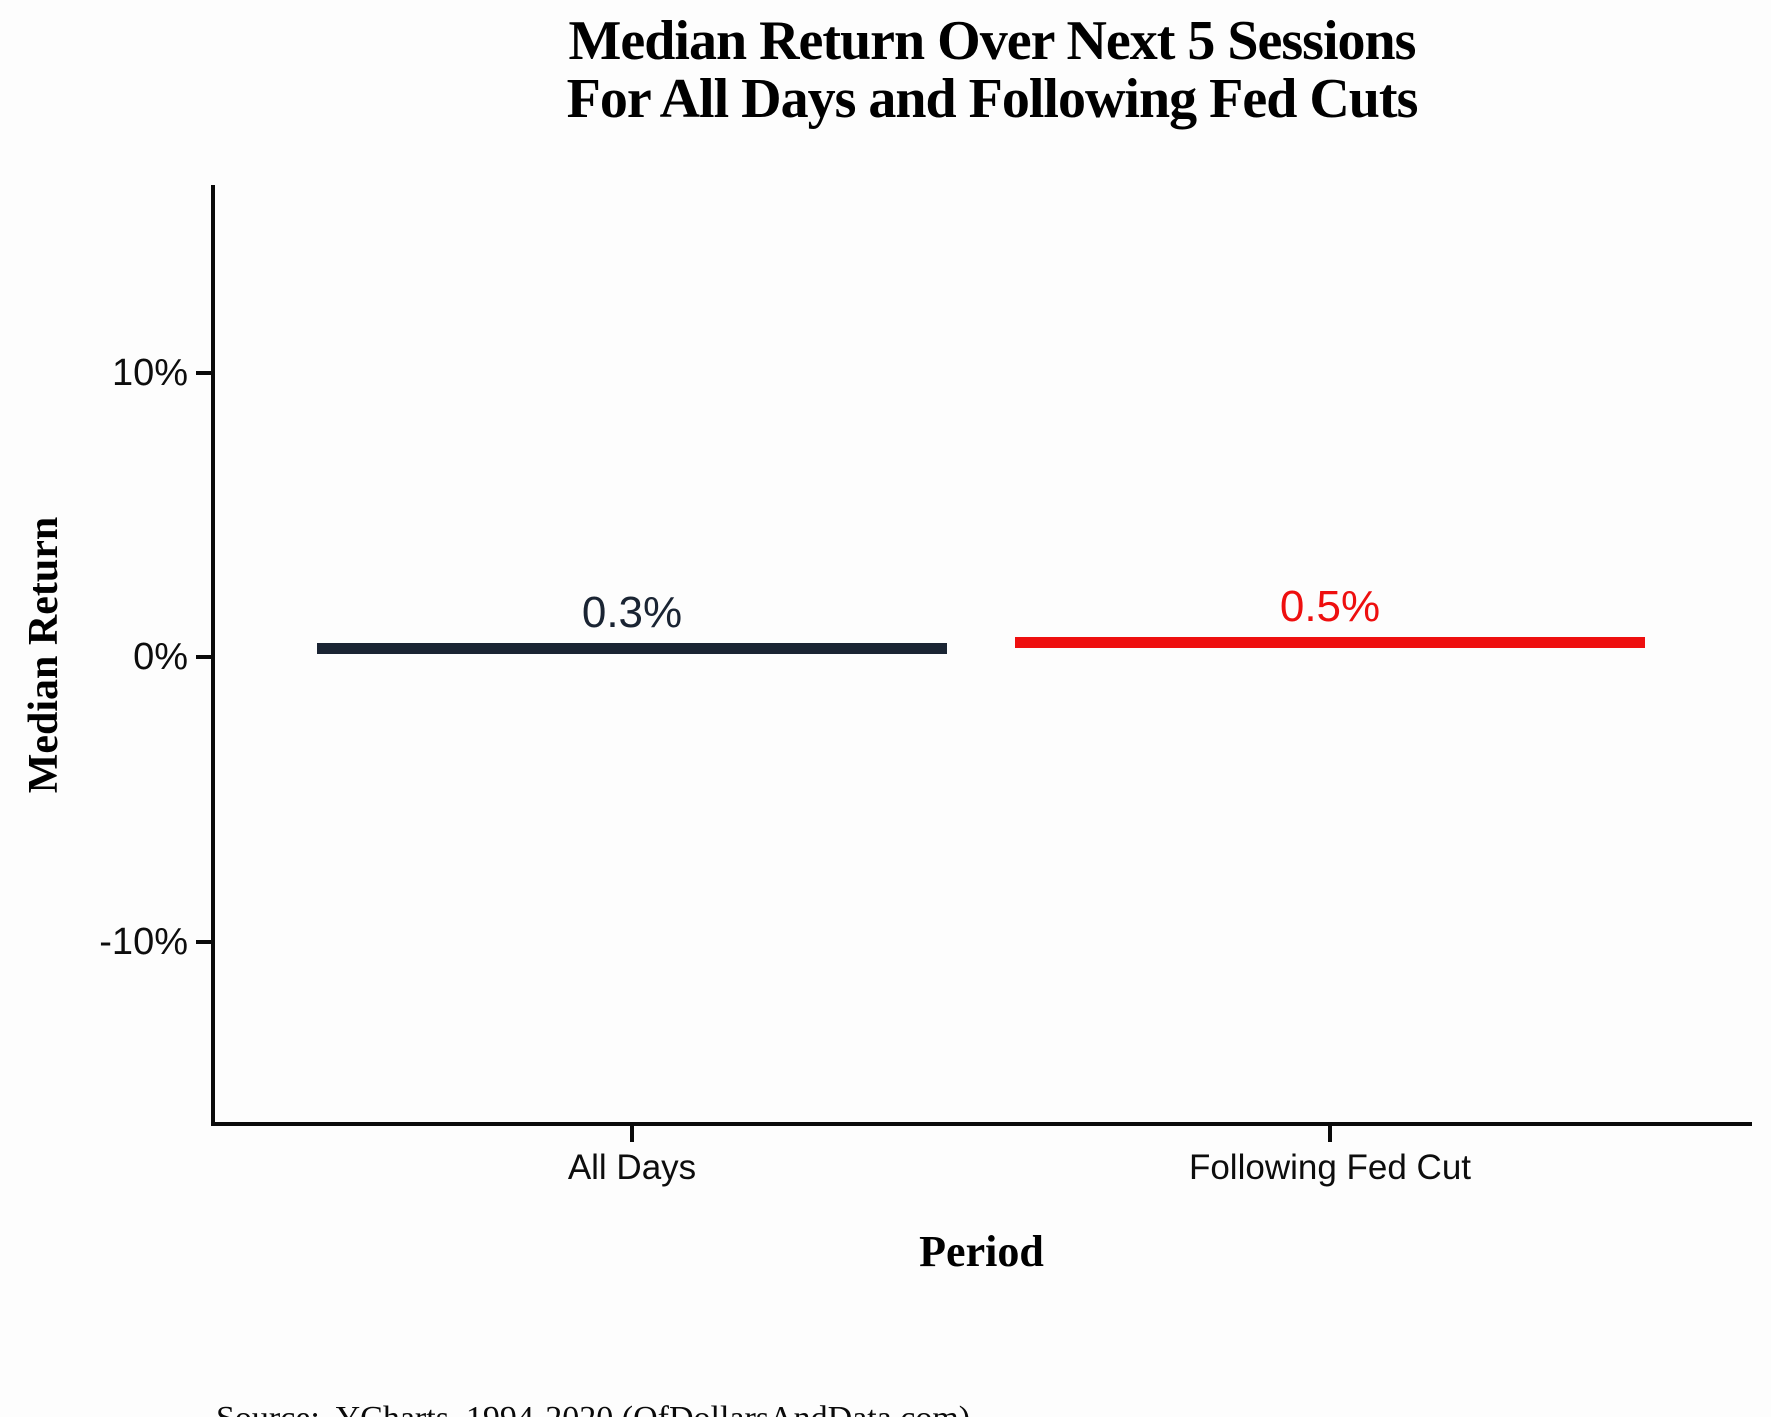 This screenshot has width=1771, height=1417. I want to click on x-tick-mark-all-days, so click(632, 1134).